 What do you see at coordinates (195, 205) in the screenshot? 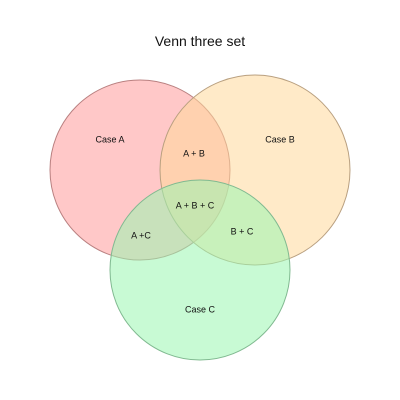
I see `intersection-abc-label: A + B + C` at bounding box center [195, 205].